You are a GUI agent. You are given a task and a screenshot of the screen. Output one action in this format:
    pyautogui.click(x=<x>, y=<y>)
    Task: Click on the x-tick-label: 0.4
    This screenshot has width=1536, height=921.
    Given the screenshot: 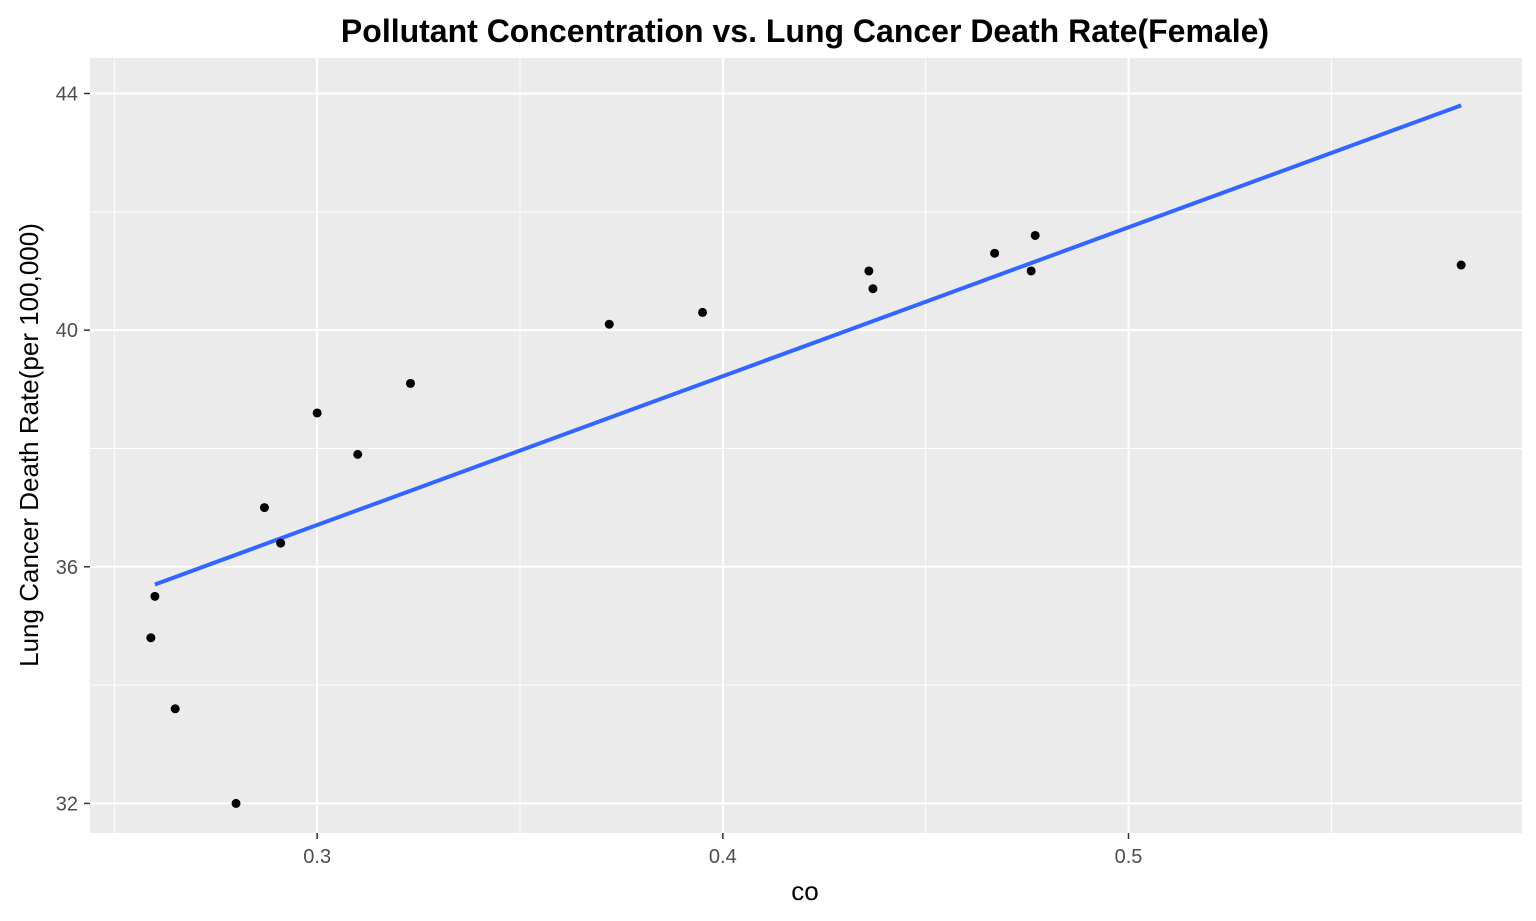 What is the action you would take?
    pyautogui.click(x=723, y=857)
    